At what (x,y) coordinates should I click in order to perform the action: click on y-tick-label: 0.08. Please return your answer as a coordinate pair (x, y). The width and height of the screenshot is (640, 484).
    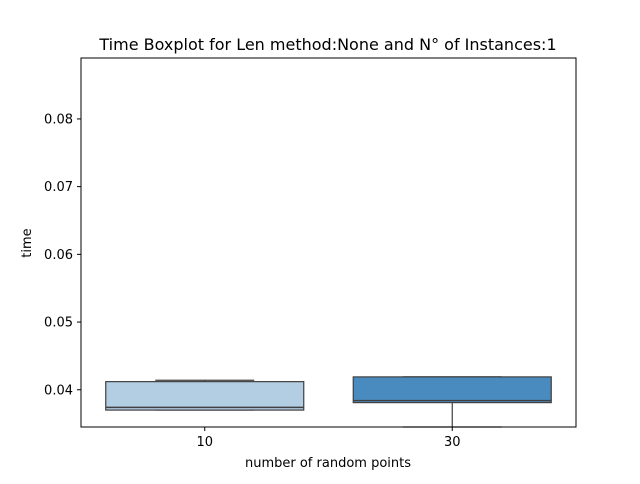
    Looking at the image, I should click on (58, 119).